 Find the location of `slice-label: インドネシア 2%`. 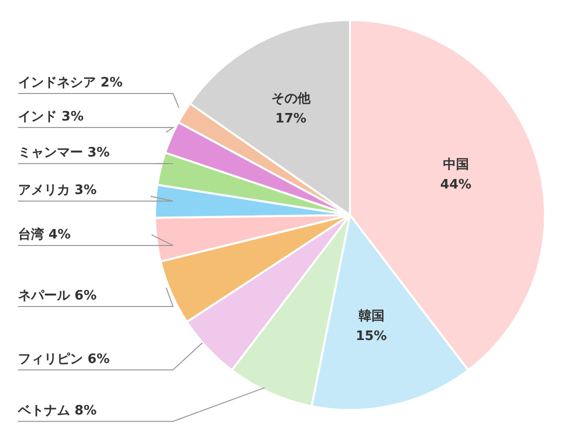

slice-label: インドネシア 2% is located at coordinates (70, 83).